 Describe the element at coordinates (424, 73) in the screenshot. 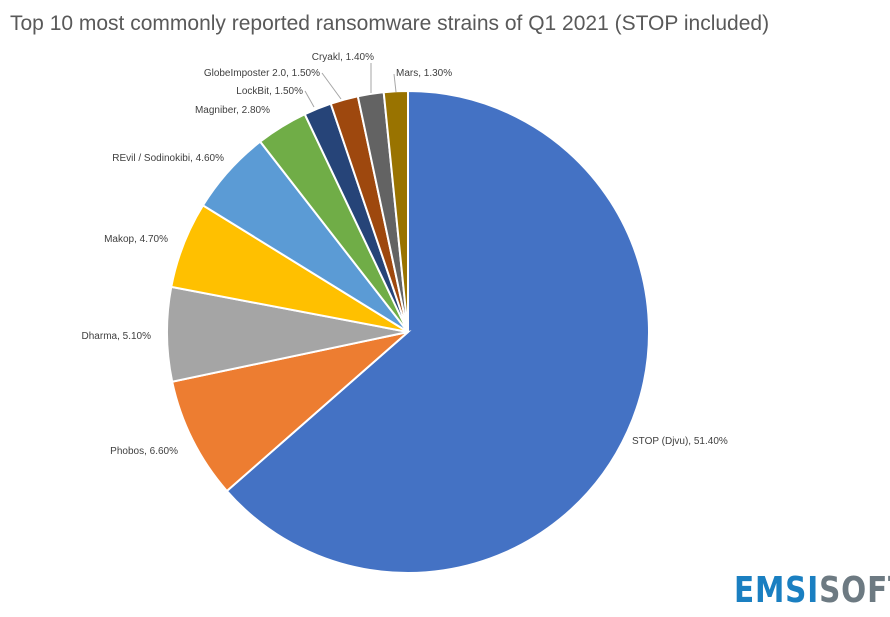

I see `data-label: Mars, 1.30%` at that location.